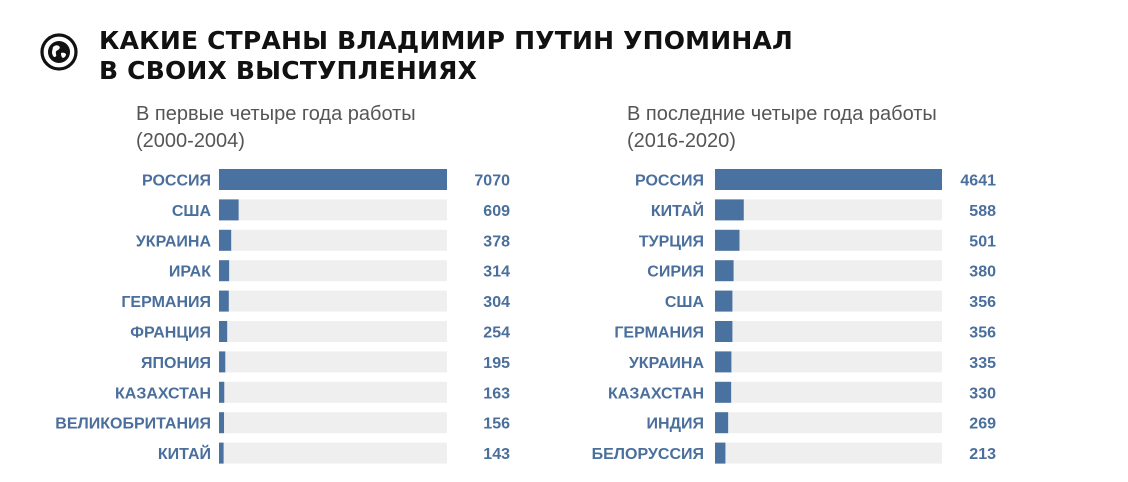 The width and height of the screenshot is (1128, 482). Describe the element at coordinates (176, 363) in the screenshot. I see `category-label: ЯПОНИЯ` at that location.